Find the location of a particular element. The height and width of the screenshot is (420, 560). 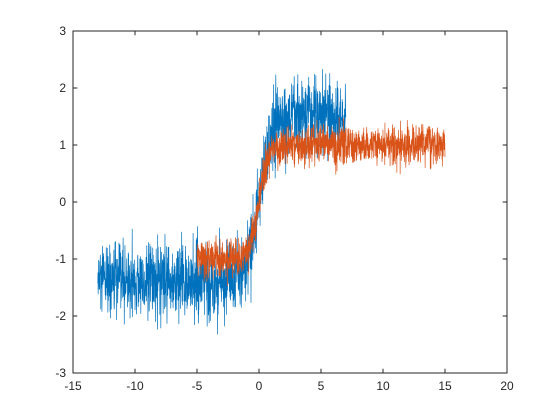

y-tick-label: 1 is located at coordinates (62, 145).